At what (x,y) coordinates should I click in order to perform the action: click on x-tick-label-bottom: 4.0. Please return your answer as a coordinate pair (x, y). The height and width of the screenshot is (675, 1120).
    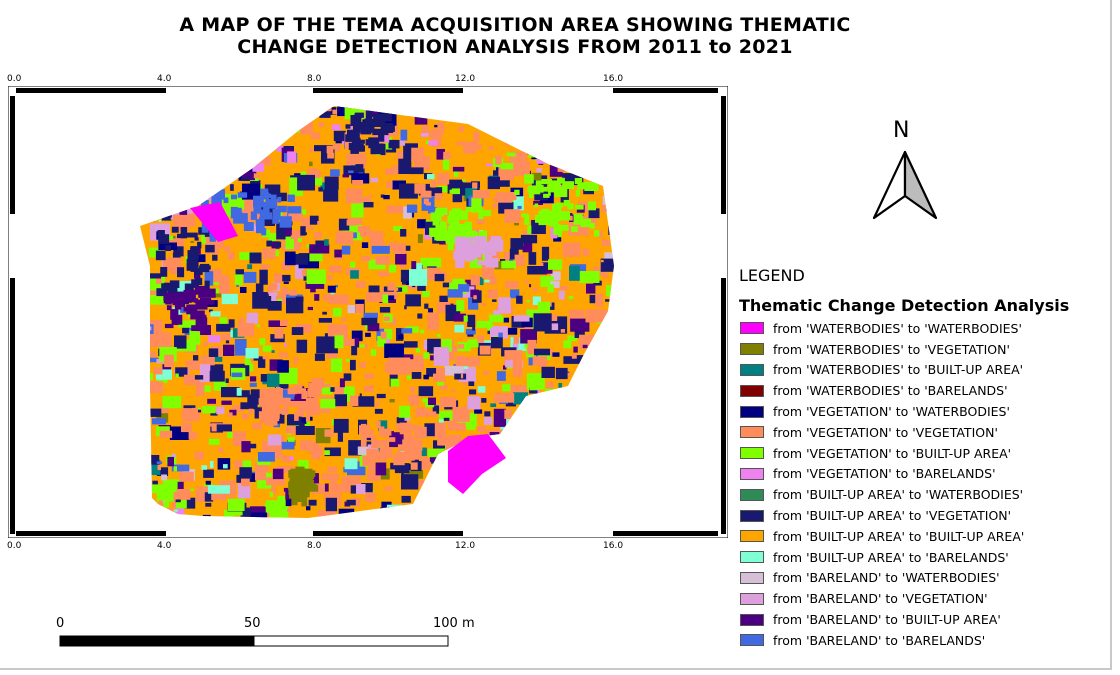
    Looking at the image, I should click on (164, 546).